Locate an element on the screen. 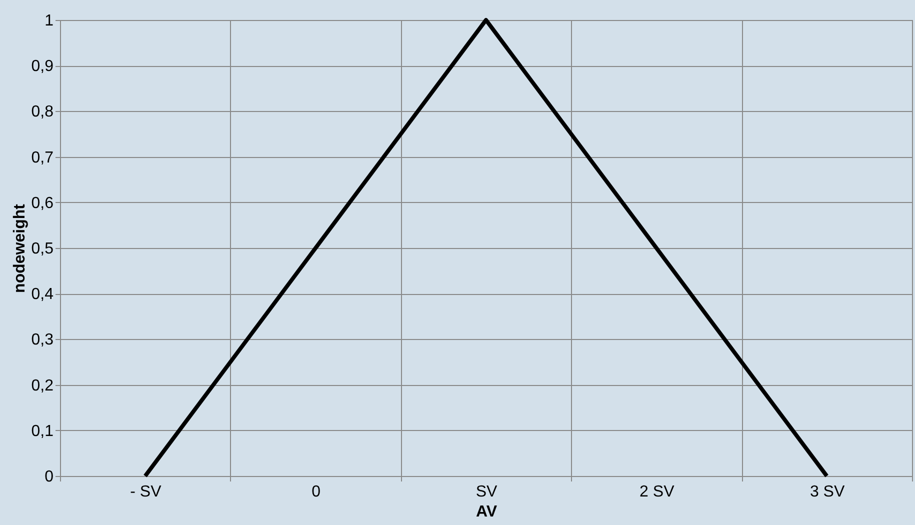 The height and width of the screenshot is (525, 915). y-tick-label: 0,6 is located at coordinates (42, 203).